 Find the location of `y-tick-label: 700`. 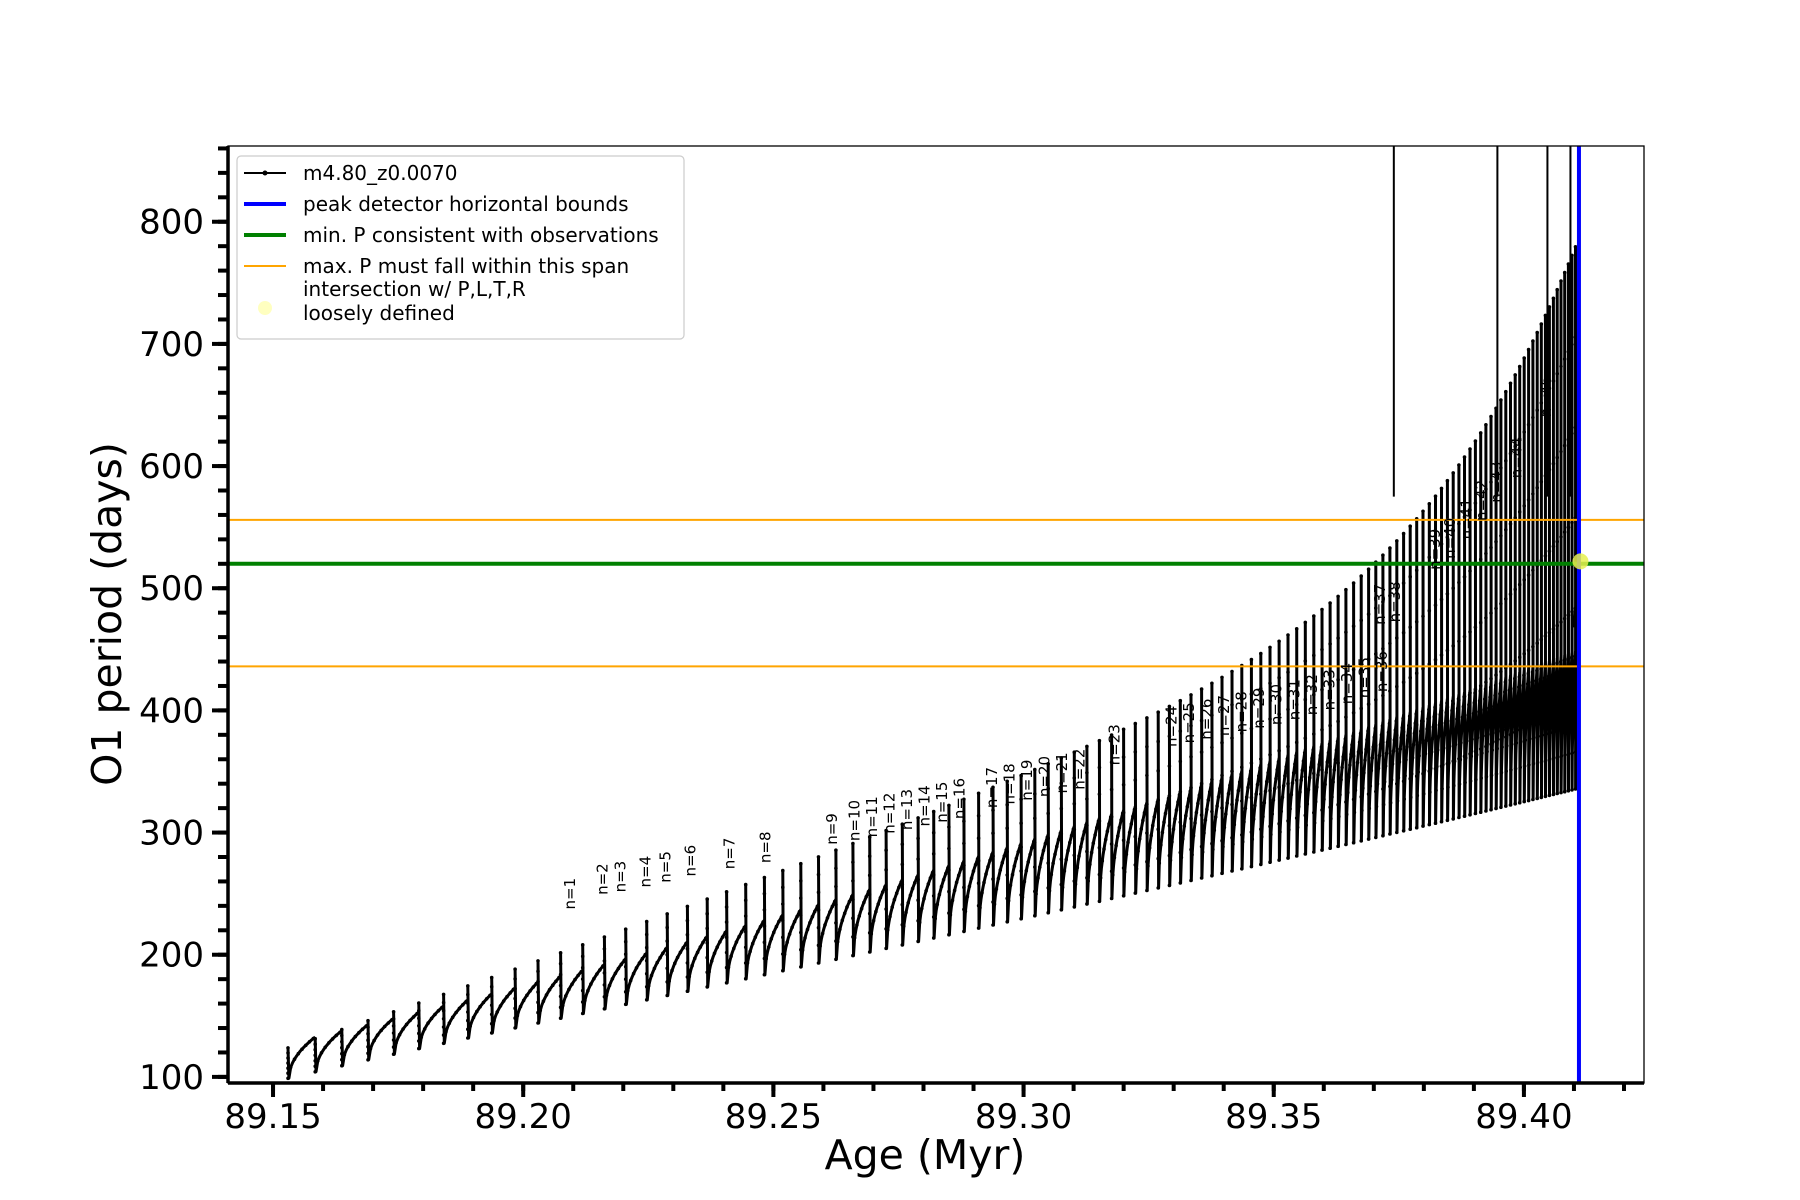

y-tick-label: 700 is located at coordinates (171, 345).